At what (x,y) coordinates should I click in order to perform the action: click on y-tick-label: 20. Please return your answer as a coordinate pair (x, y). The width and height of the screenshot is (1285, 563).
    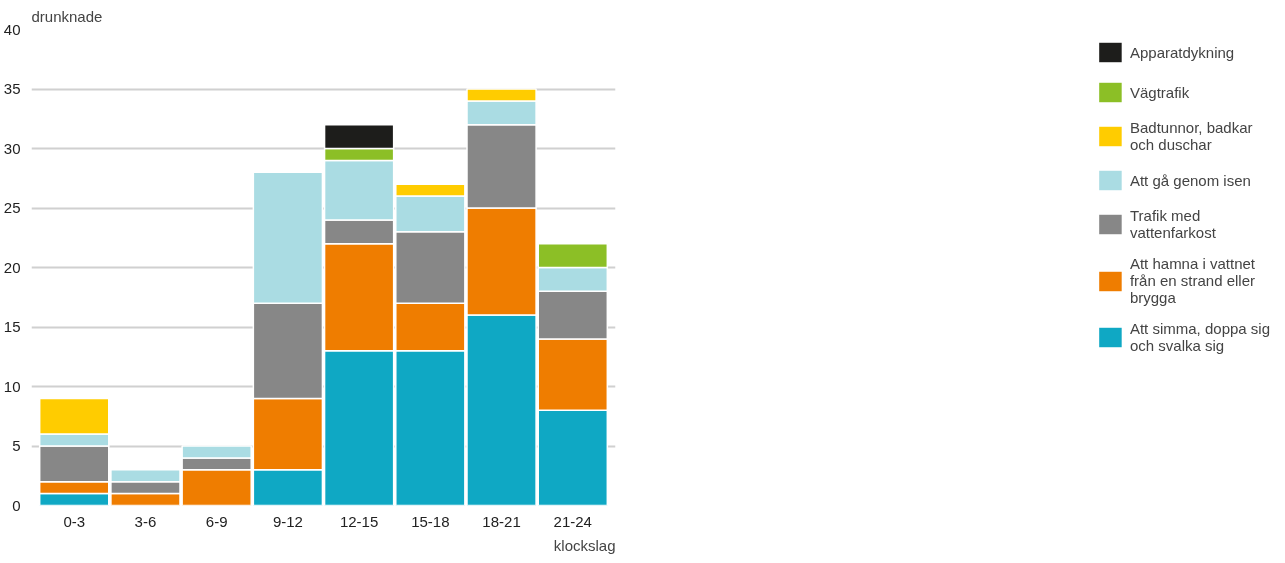
    Looking at the image, I should click on (12, 267).